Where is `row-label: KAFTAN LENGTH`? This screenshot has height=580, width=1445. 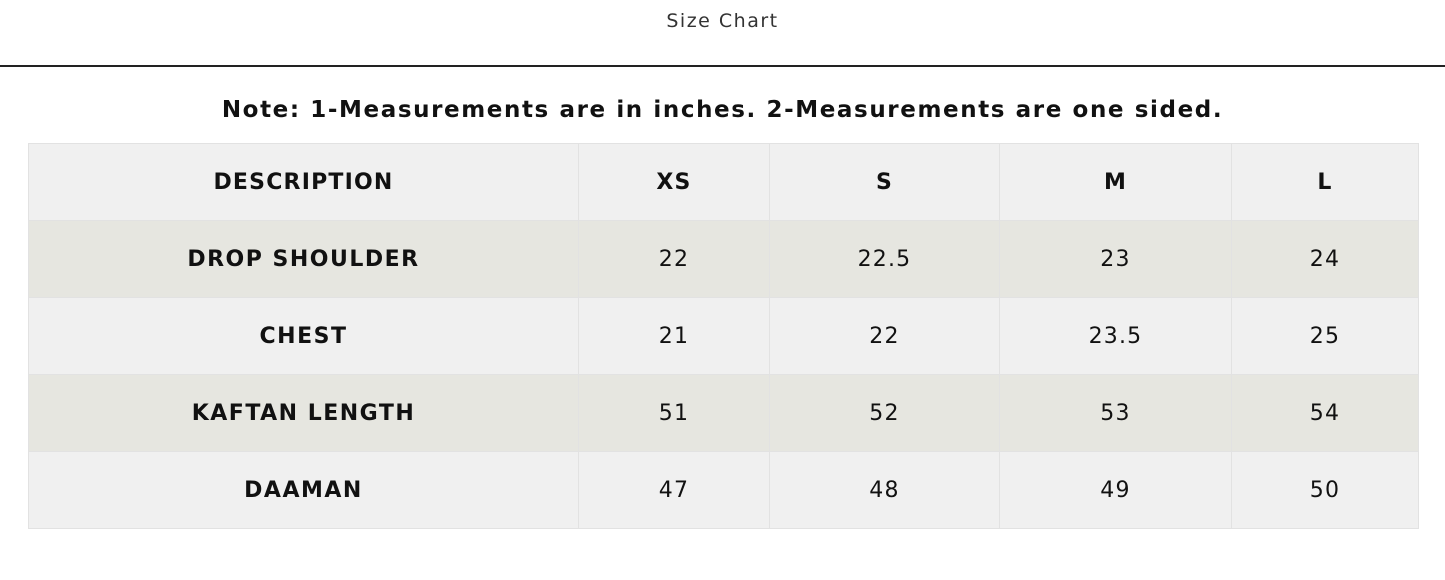
row-label: KAFTAN LENGTH is located at coordinates (303, 413).